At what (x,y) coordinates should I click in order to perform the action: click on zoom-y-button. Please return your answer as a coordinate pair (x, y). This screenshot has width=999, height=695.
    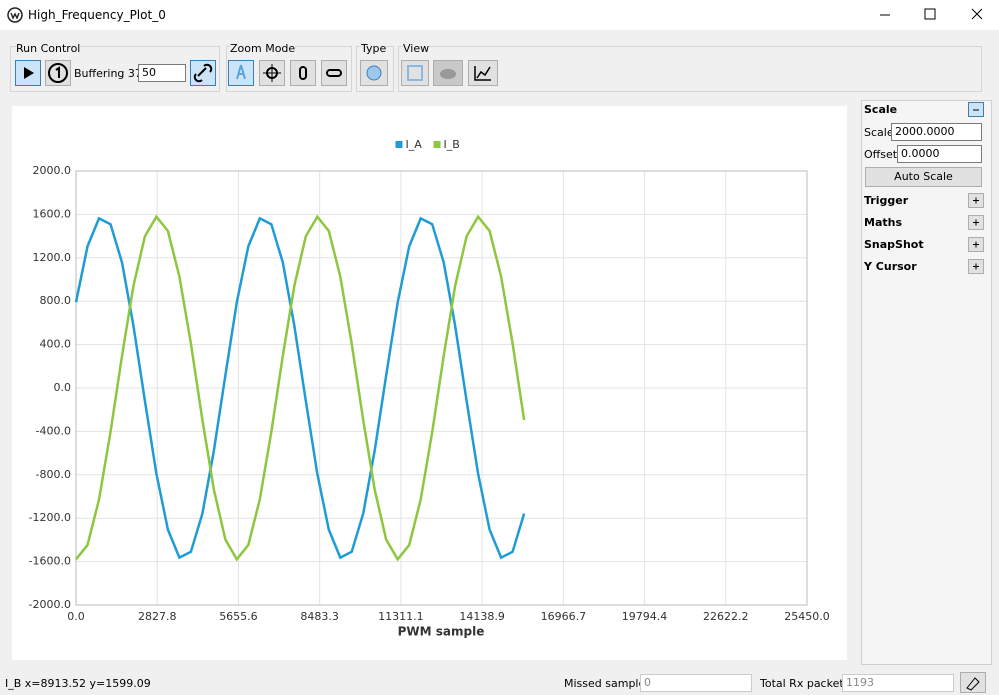
    Looking at the image, I should click on (303, 73).